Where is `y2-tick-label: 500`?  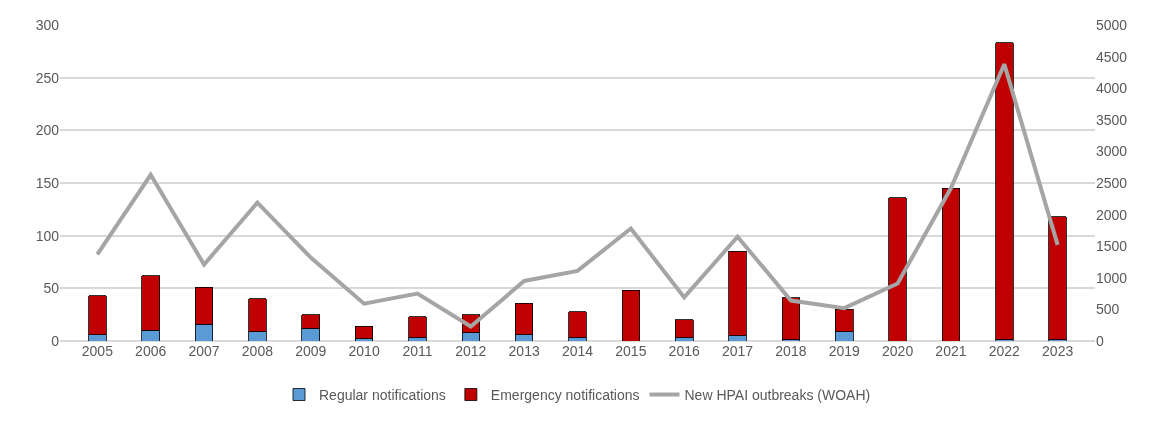
y2-tick-label: 500 is located at coordinates (1108, 309).